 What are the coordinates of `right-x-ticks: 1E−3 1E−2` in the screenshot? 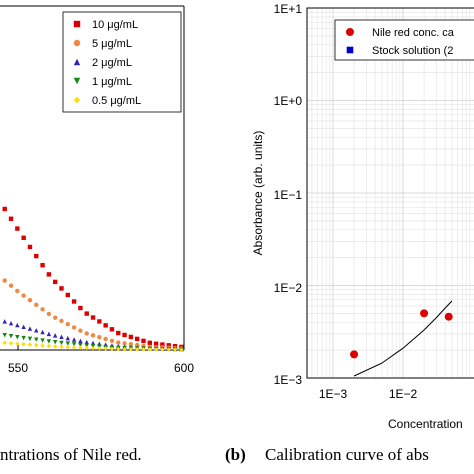 It's located at (368, 394).